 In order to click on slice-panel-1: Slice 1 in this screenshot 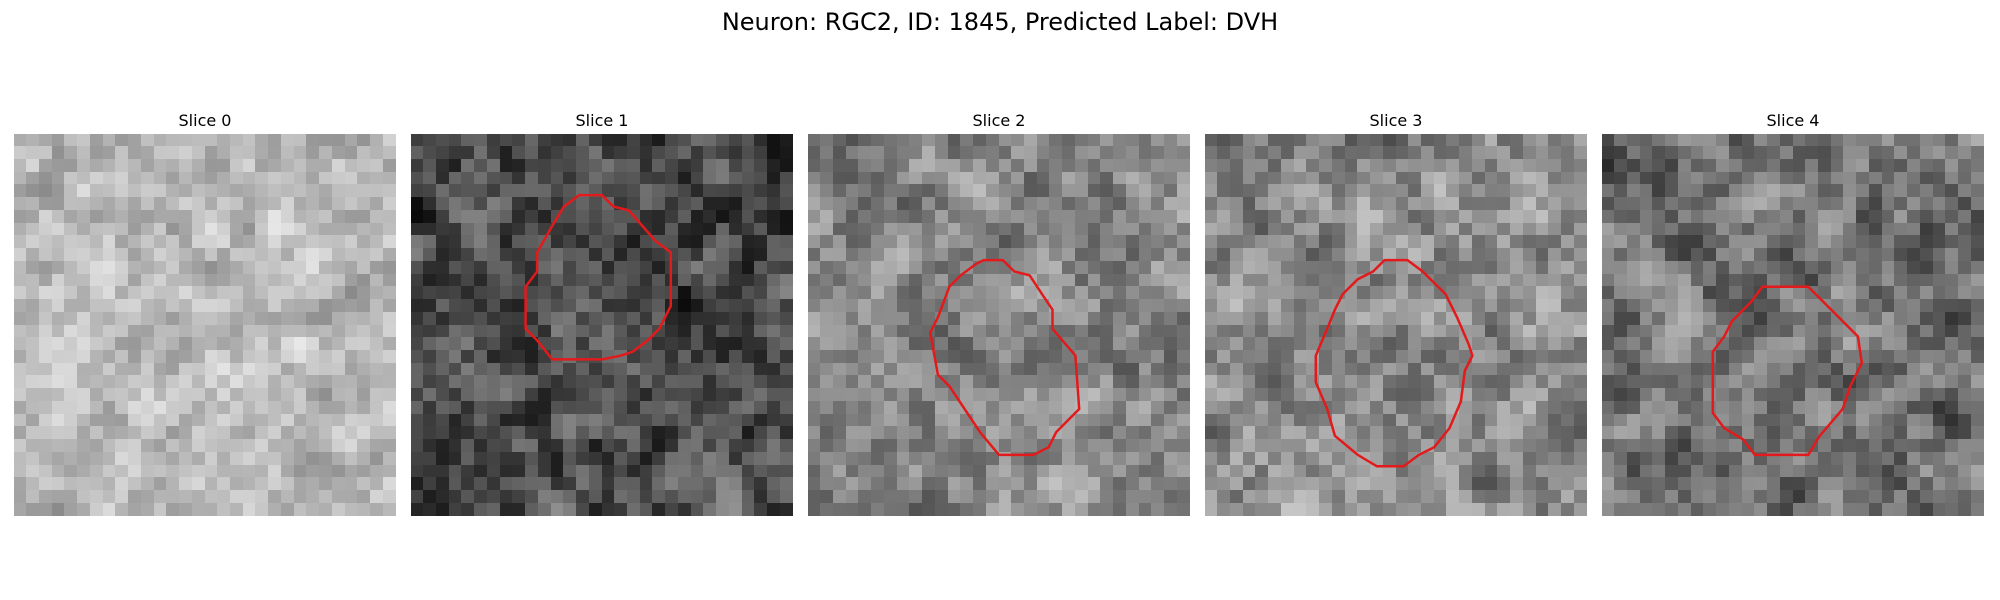, I will do `click(602, 313)`.